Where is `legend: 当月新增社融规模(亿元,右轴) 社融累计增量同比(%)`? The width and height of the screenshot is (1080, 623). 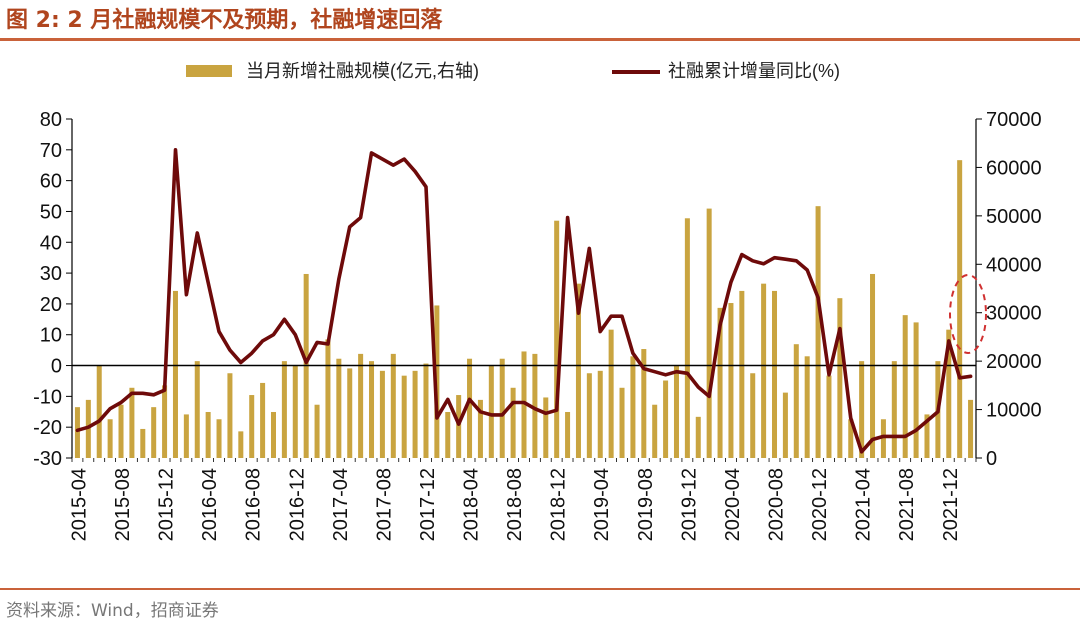 legend: 当月新增社融规模(亿元,右轴) 社融累计增量同比(%) is located at coordinates (513, 71).